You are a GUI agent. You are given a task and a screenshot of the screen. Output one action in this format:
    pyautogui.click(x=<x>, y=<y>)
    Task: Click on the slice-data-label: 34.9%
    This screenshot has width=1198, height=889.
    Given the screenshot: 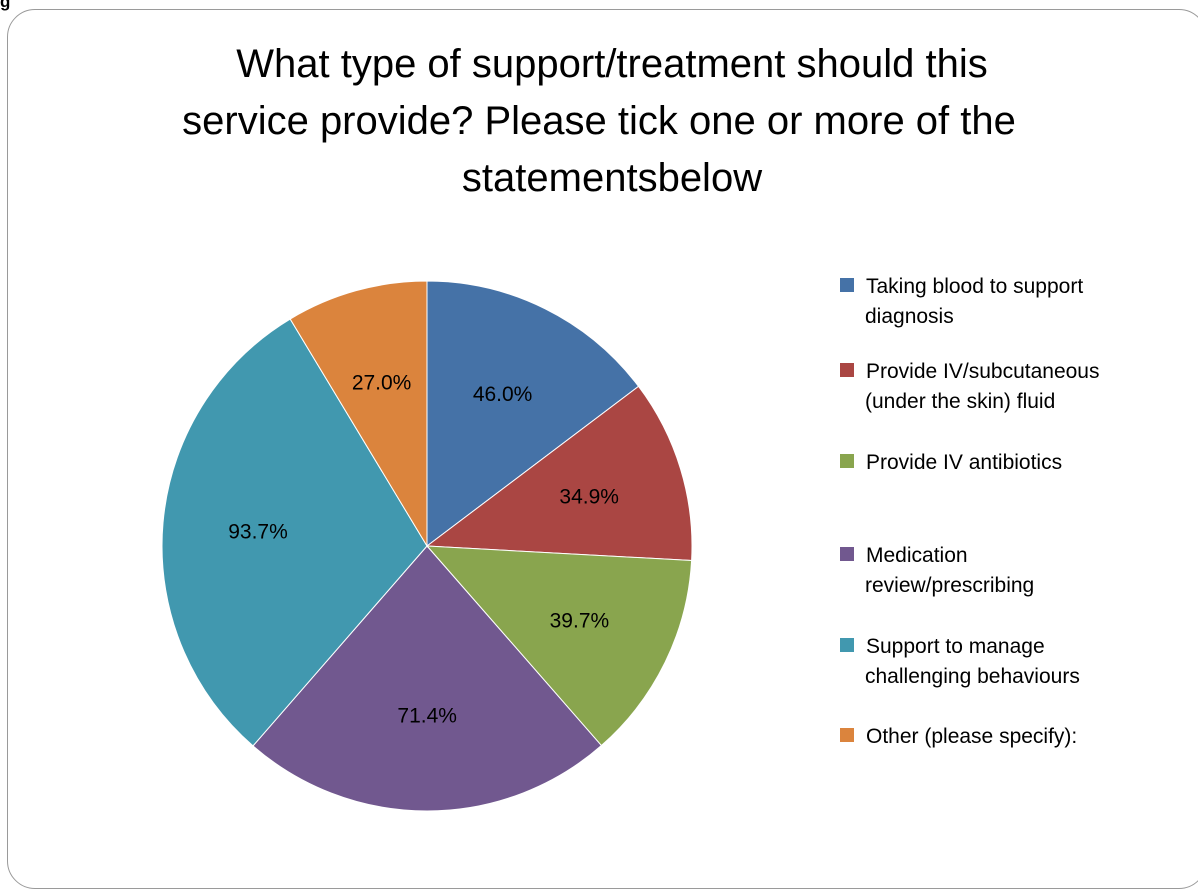 What is the action you would take?
    pyautogui.click(x=589, y=497)
    